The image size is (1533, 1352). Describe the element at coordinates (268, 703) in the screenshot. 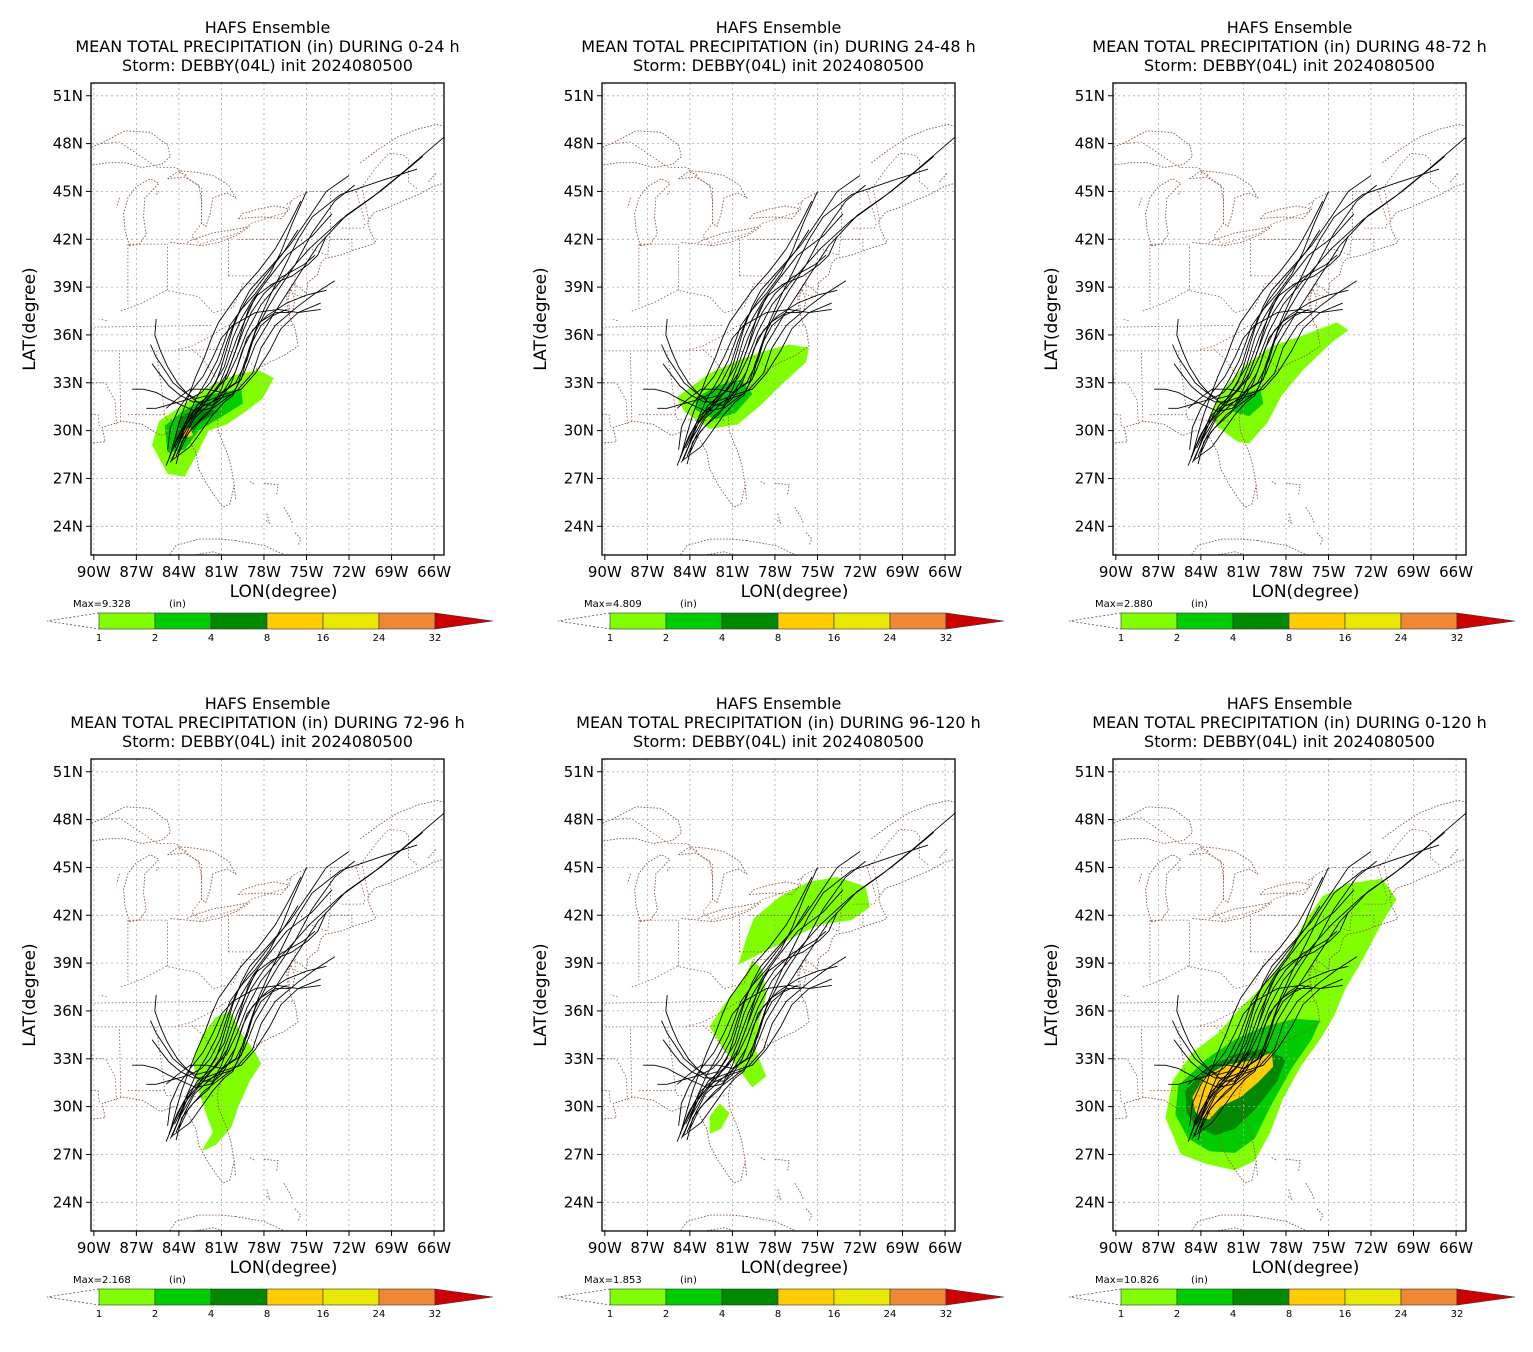

I see `panel-title-model: HAFS Ensemble` at that location.